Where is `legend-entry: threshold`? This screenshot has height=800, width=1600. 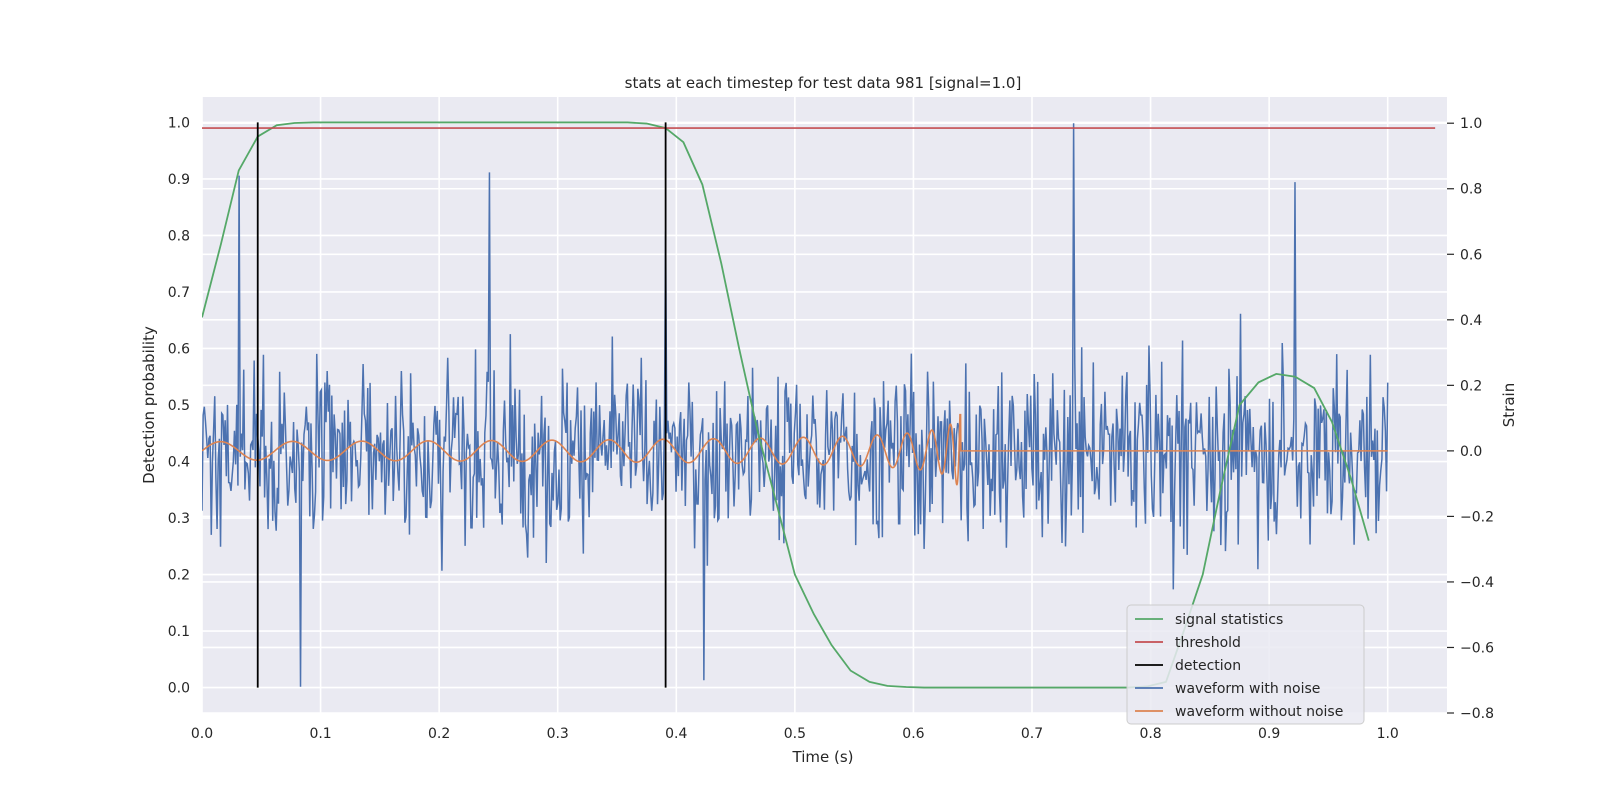 legend-entry: threshold is located at coordinates (1208, 643).